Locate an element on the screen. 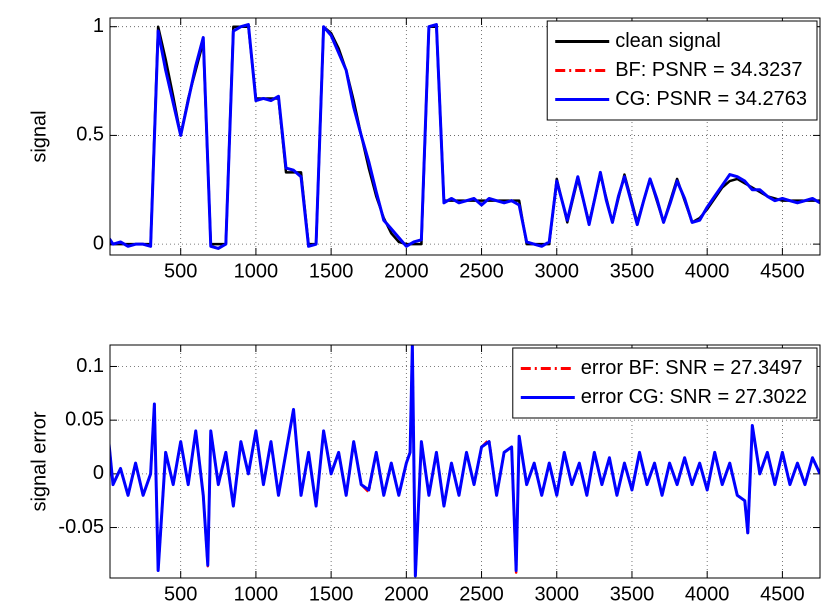 Image resolution: width=830 pixels, height=608 pixels. legend-label: clean signal is located at coordinates (668, 41).